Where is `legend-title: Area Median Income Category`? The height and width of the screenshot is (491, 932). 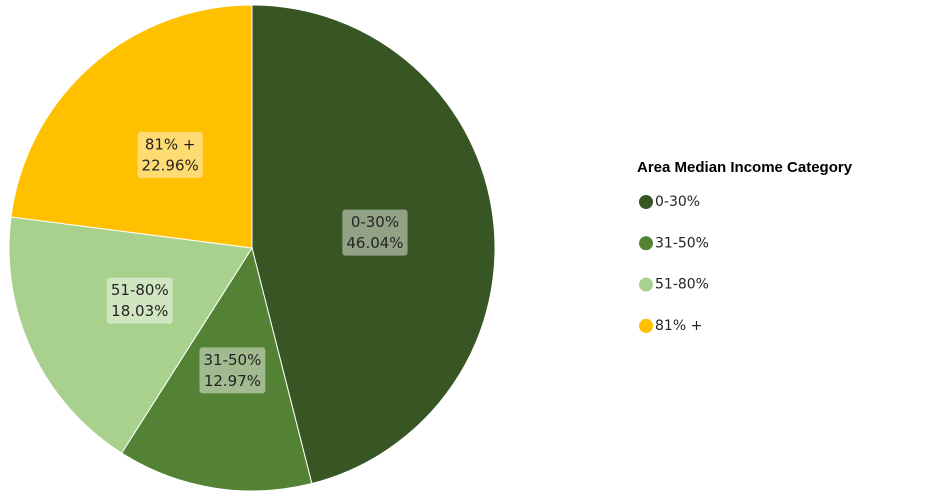 legend-title: Area Median Income Category is located at coordinates (745, 167).